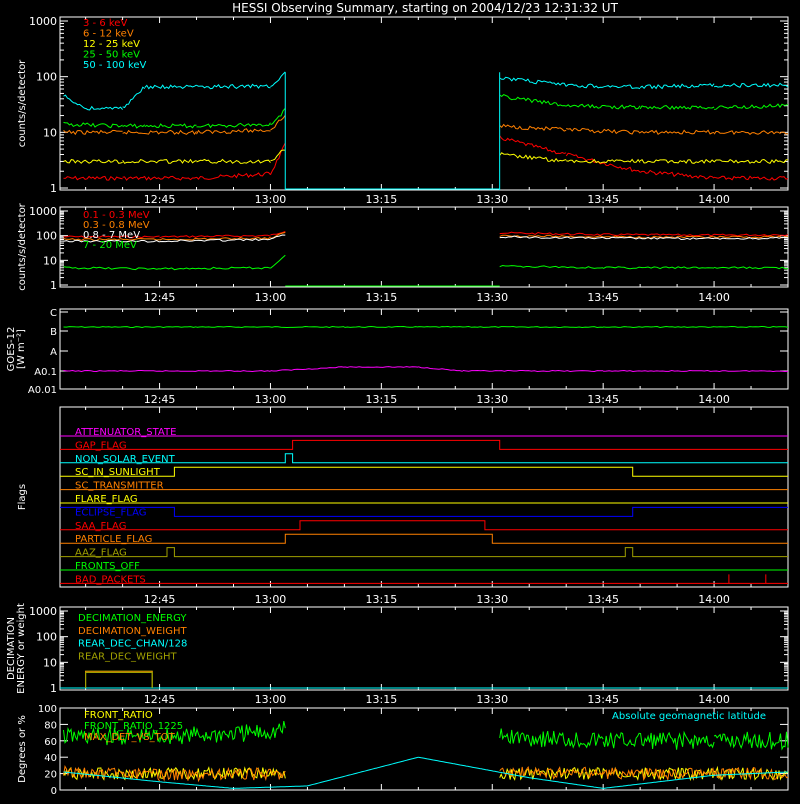  I want to click on ratio-ytick-label: 20, so click(50, 775).